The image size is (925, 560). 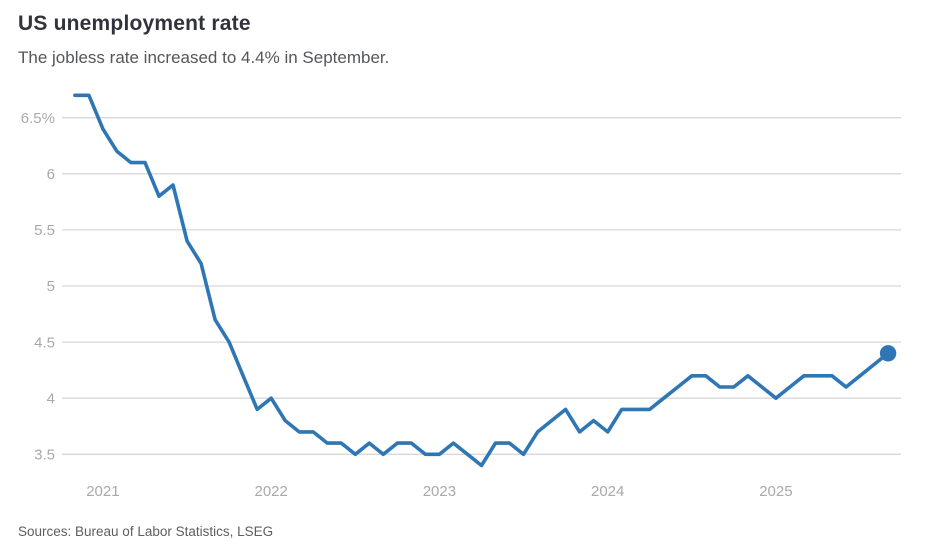 I want to click on y-tick-label: 4, so click(x=51, y=398).